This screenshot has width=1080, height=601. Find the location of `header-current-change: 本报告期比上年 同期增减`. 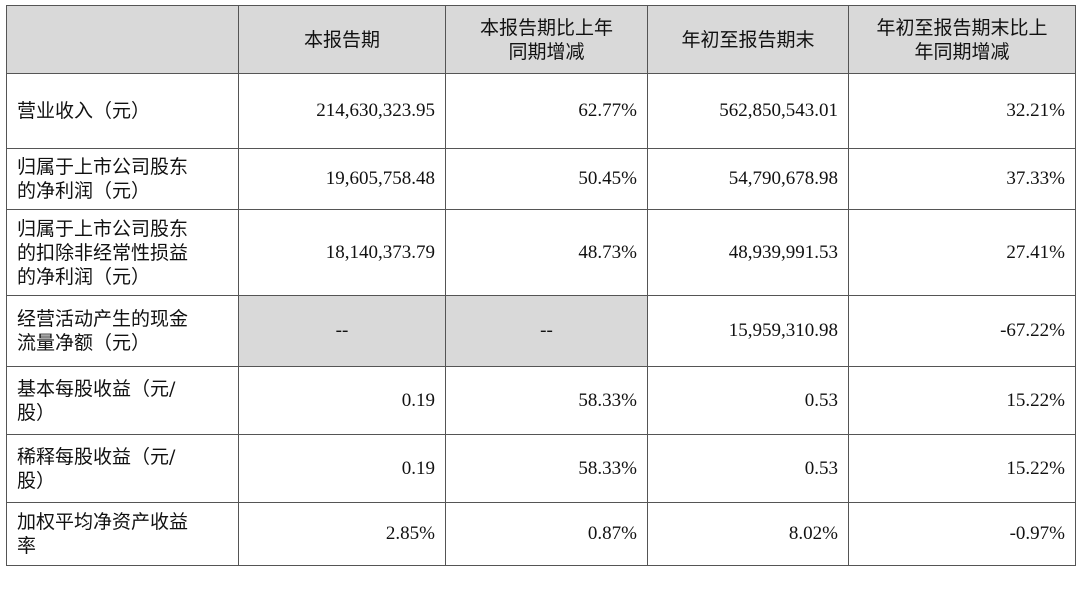

header-current-change: 本报告期比上年 同期增减 is located at coordinates (546, 39).